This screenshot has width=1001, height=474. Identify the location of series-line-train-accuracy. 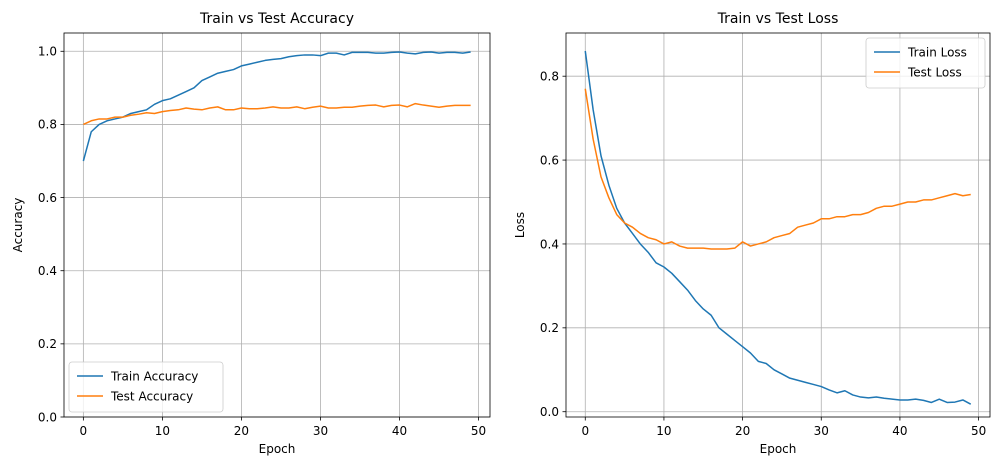
(276, 106).